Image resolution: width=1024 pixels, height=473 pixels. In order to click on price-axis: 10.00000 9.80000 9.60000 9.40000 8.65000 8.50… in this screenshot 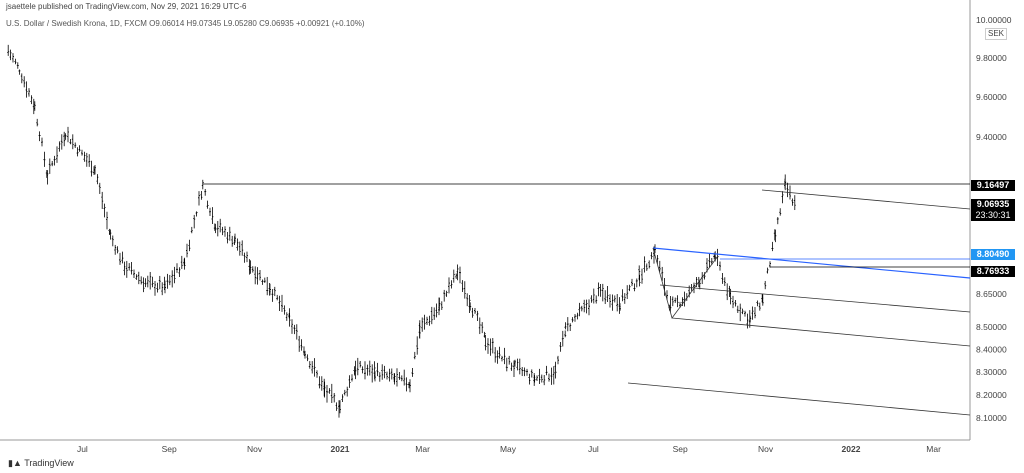, I will do `click(994, 219)`.